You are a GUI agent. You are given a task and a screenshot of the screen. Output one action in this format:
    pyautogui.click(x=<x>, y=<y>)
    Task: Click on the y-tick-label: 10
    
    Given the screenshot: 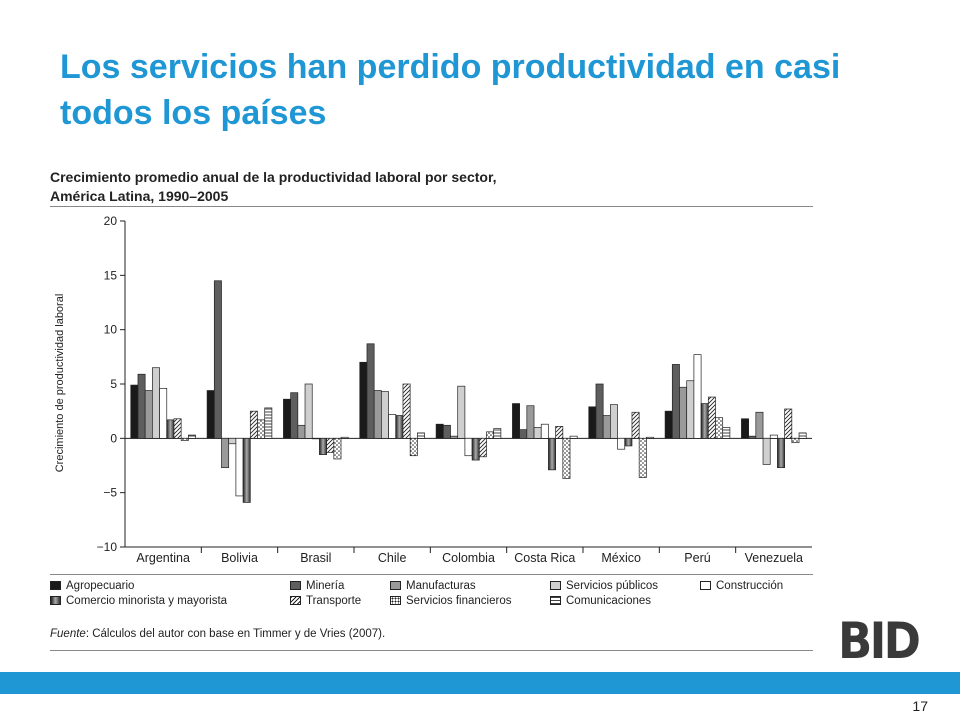 What is the action you would take?
    pyautogui.click(x=111, y=330)
    